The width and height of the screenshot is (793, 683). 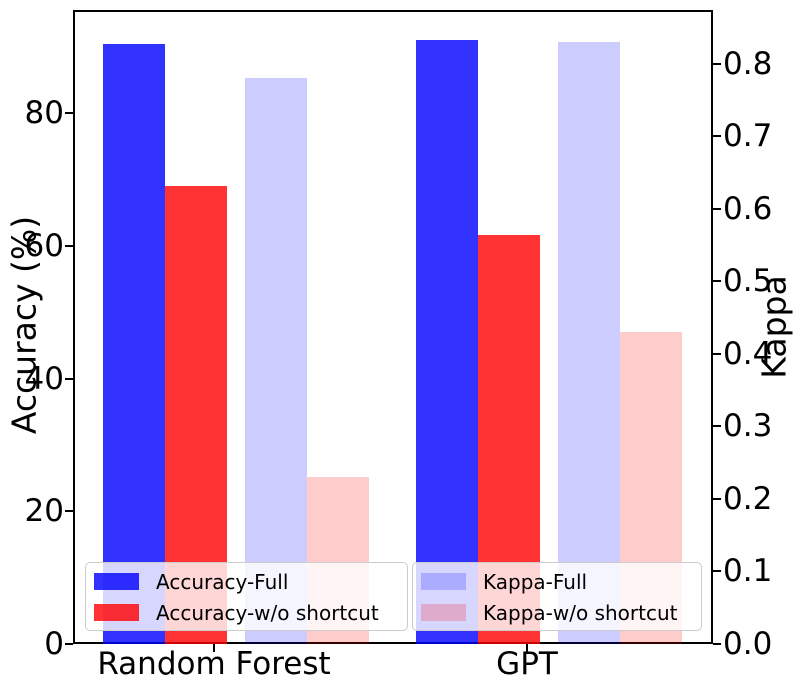 I want to click on x-tick-label-gpt: GPT, so click(x=527, y=664).